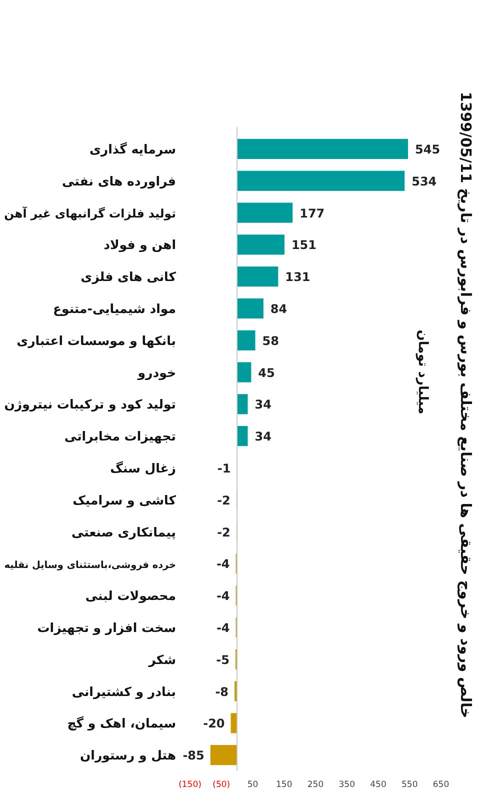 The height and width of the screenshot is (806, 487). What do you see at coordinates (193, 755) in the screenshot?
I see `data-label: -85` at bounding box center [193, 755].